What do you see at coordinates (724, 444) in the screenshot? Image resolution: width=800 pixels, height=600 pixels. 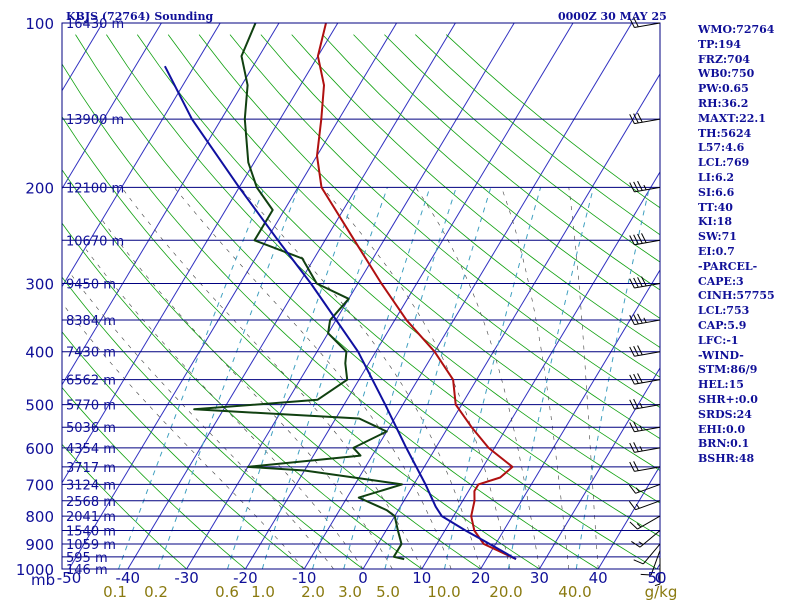 I see `index-item: BRN:0.1` at bounding box center [724, 444].